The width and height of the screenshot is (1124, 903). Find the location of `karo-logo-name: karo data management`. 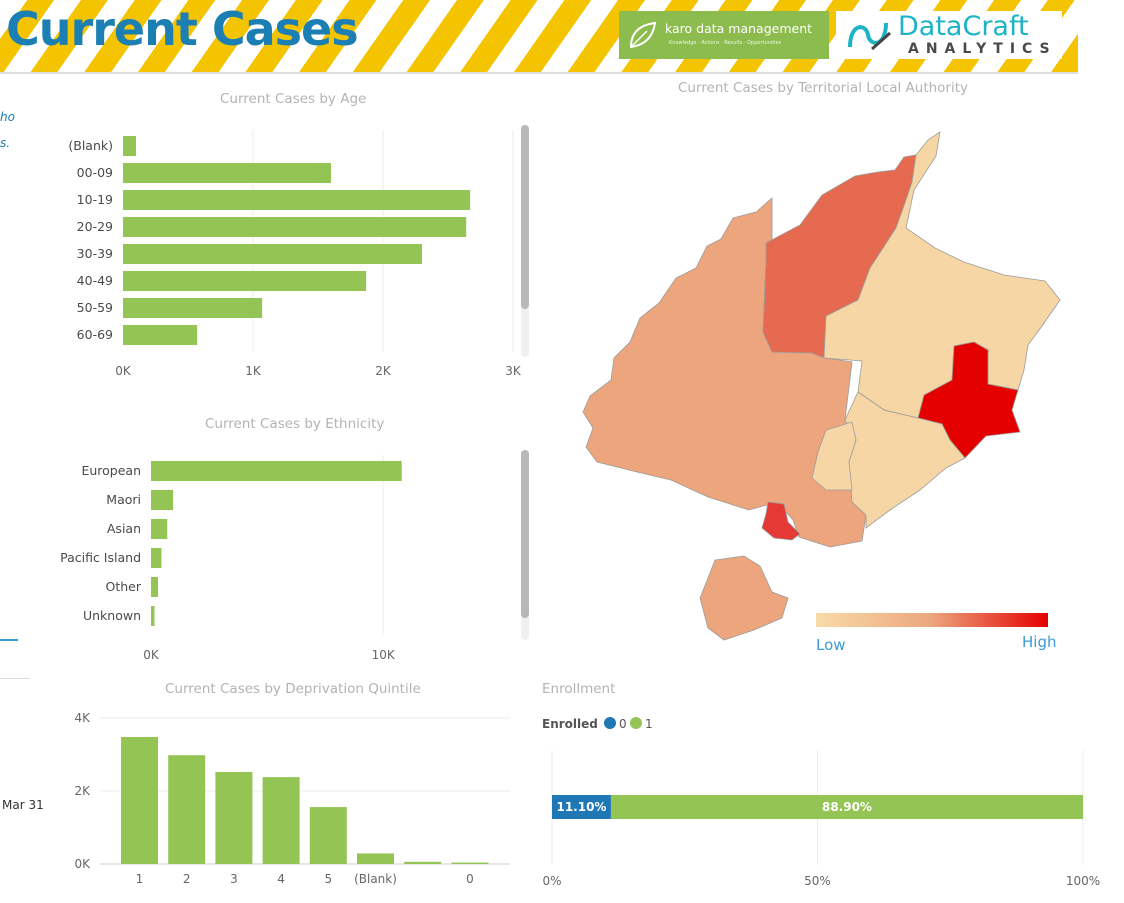

karo-logo-name: karo data management is located at coordinates (739, 28).